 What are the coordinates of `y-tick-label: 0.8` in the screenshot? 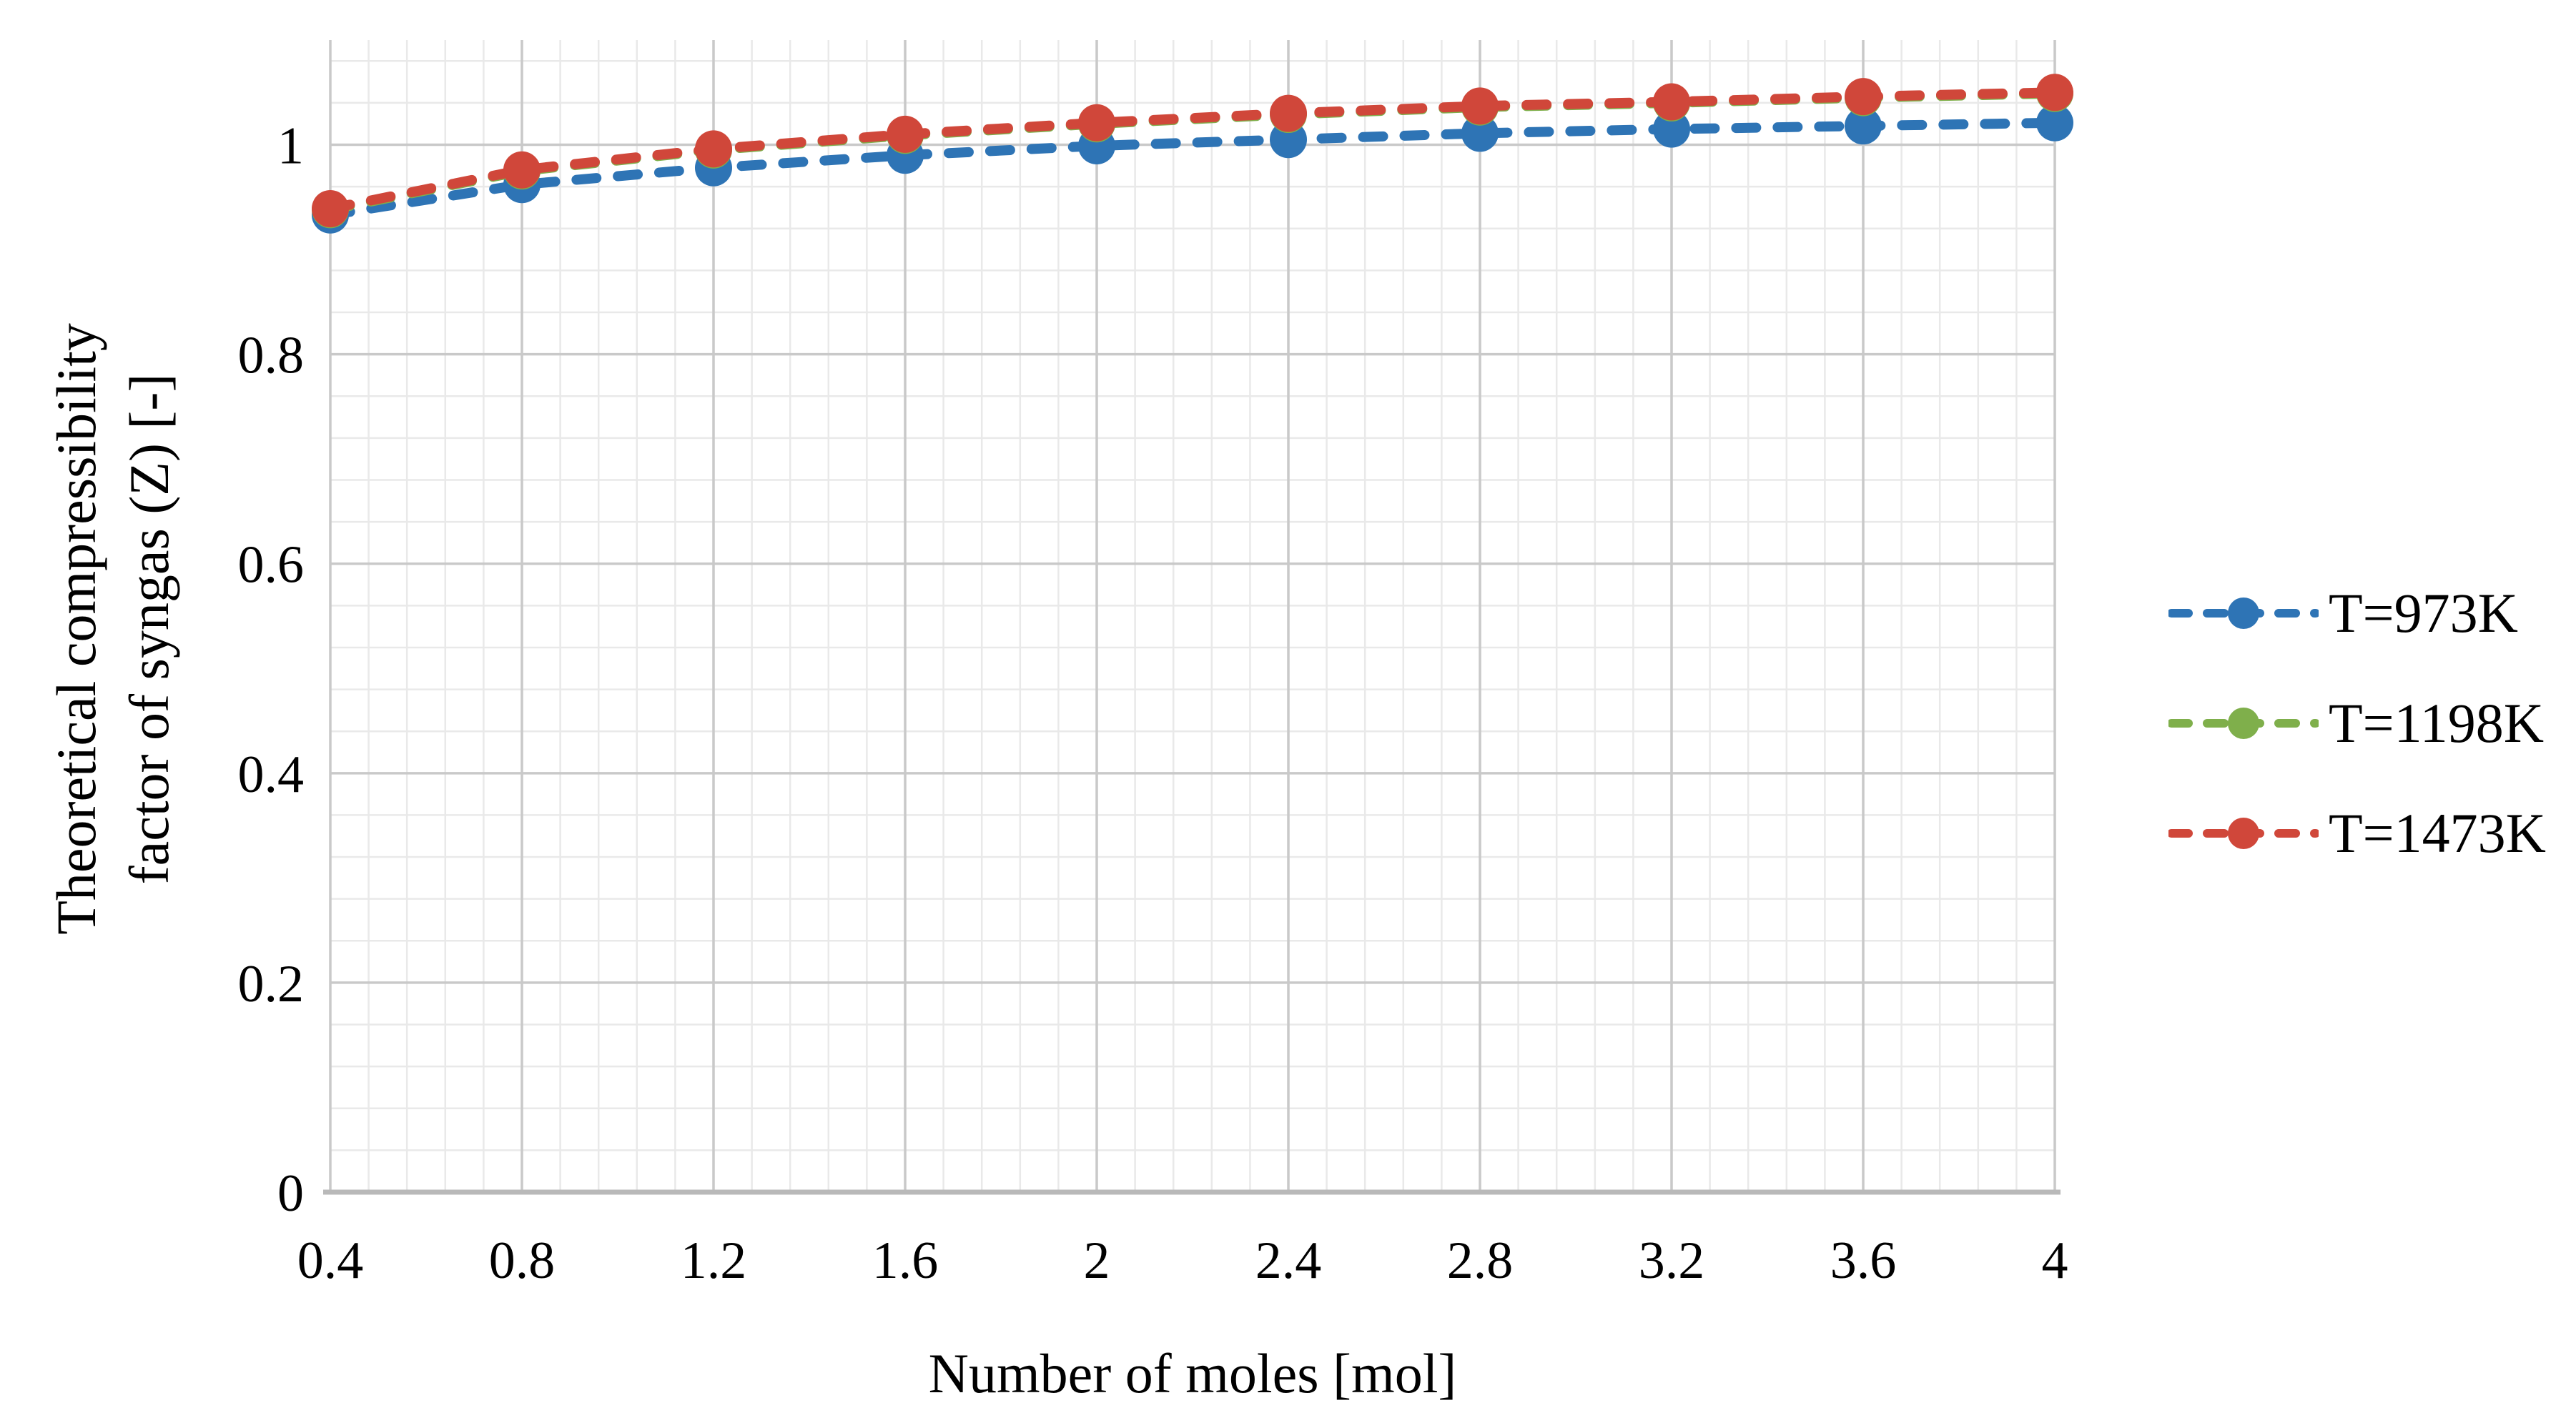 It's located at (271, 356).